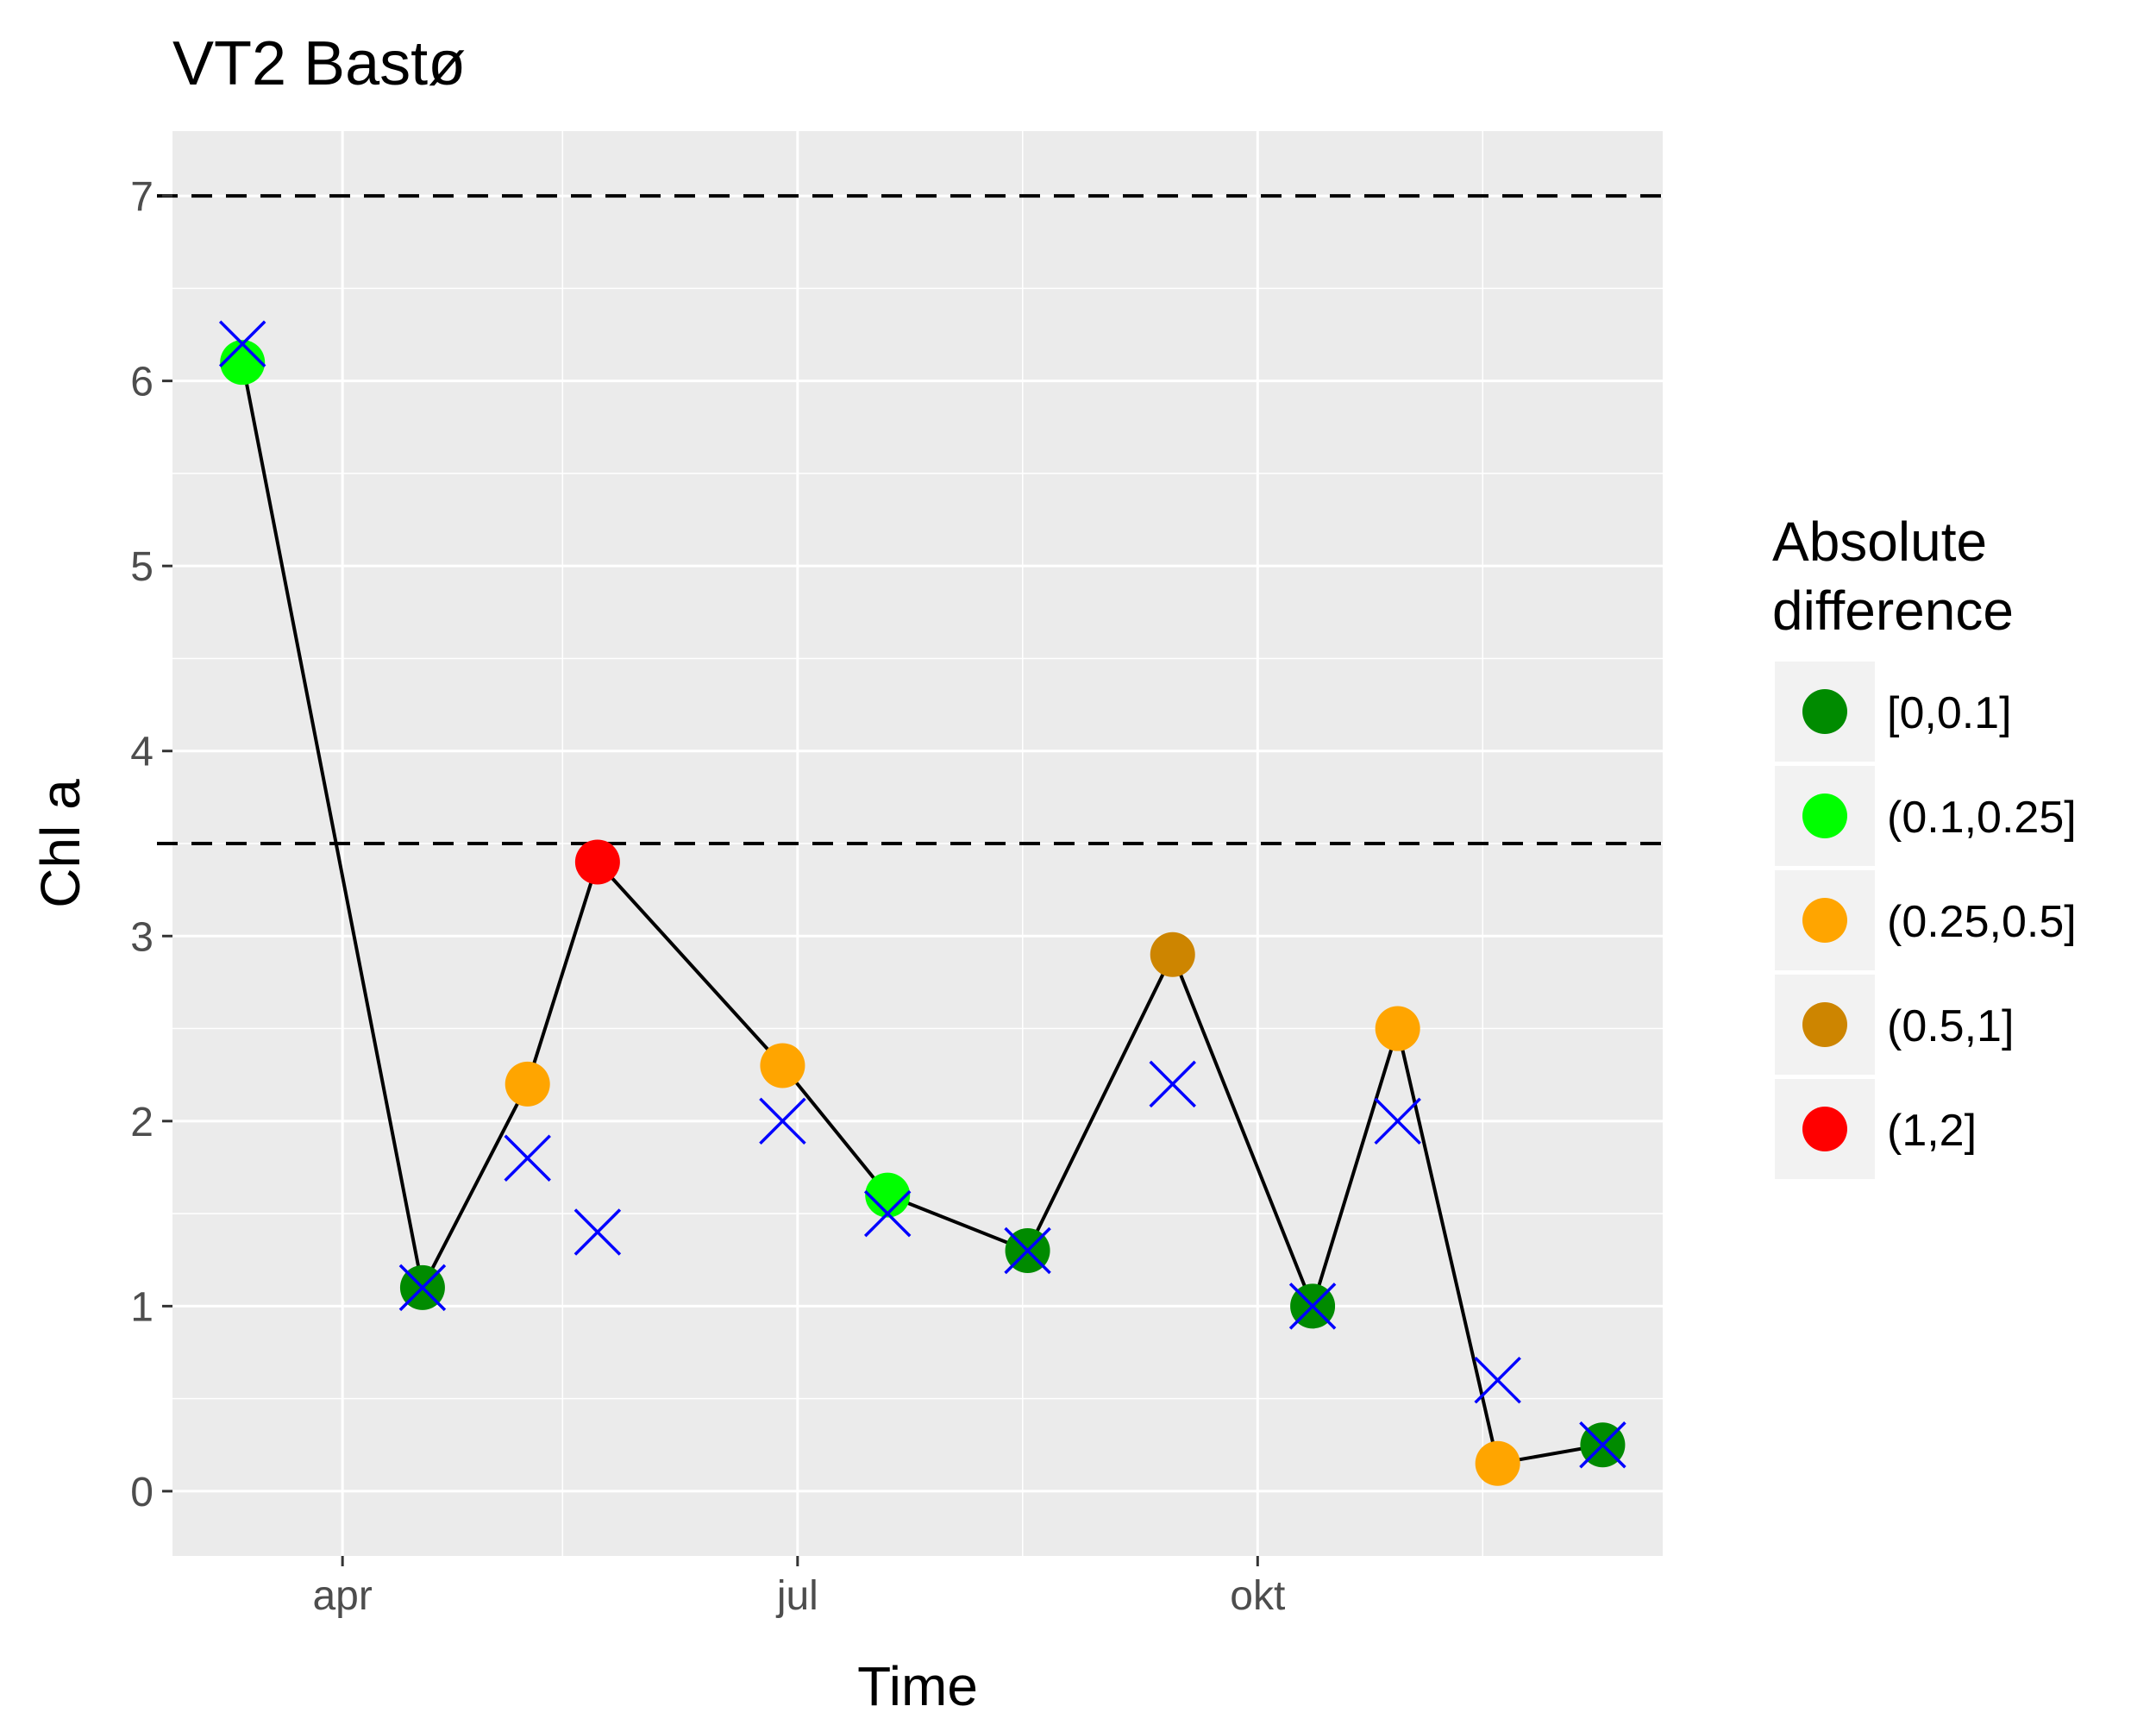 The image size is (2156, 1725). What do you see at coordinates (142, 1123) in the screenshot?
I see `y-tick-label: 2` at bounding box center [142, 1123].